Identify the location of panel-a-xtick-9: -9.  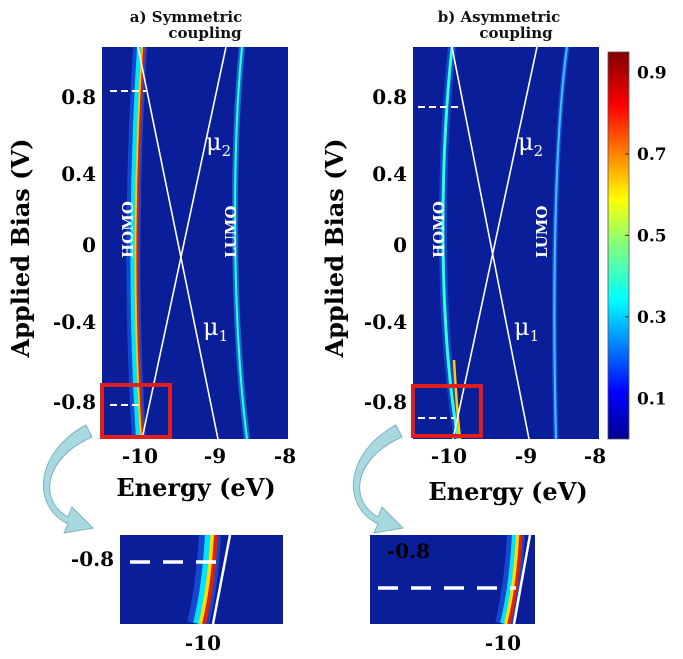
(215, 456).